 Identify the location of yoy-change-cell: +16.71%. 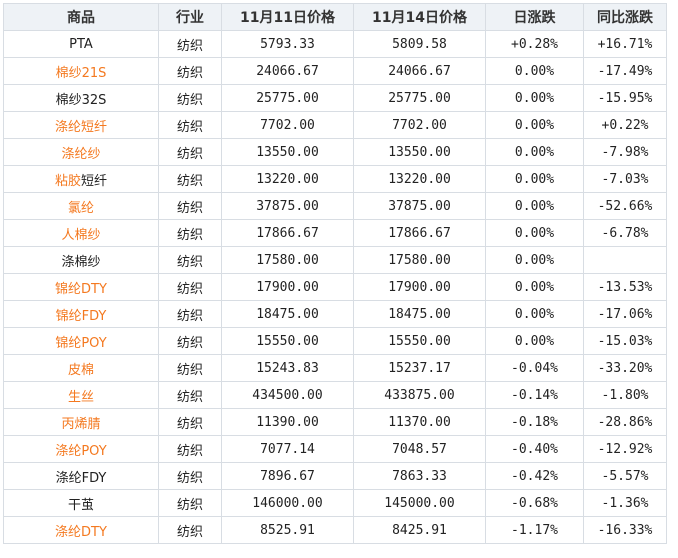
(625, 44).